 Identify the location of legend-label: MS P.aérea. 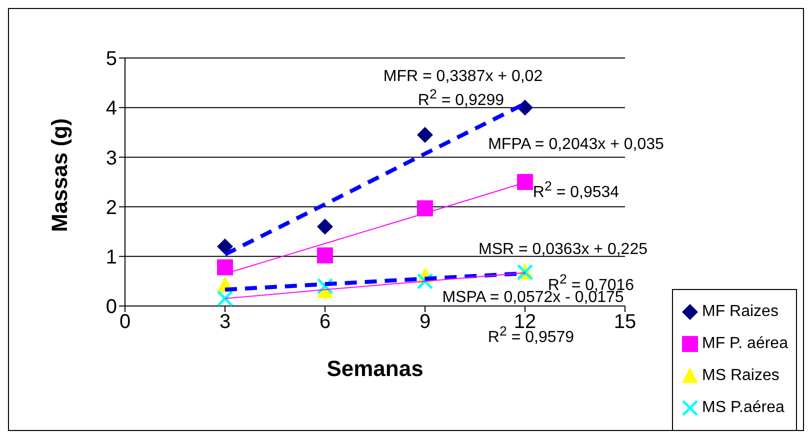
(743, 408).